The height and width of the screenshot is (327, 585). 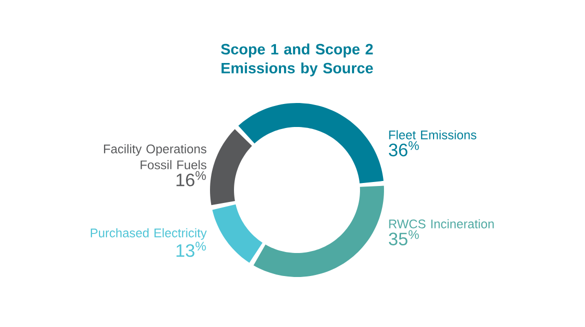 What do you see at coordinates (155, 157) in the screenshot?
I see `slice-label: Facility Operations Fossil Fuels` at bounding box center [155, 157].